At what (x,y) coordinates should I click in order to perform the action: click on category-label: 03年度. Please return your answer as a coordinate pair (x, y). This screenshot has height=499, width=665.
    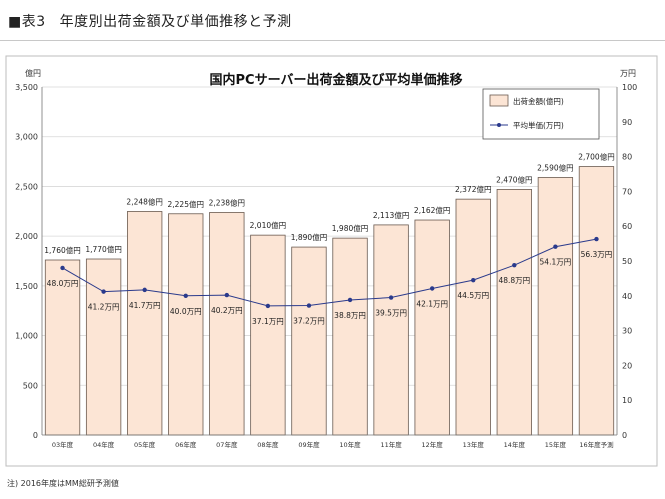
    Looking at the image, I should click on (63, 444).